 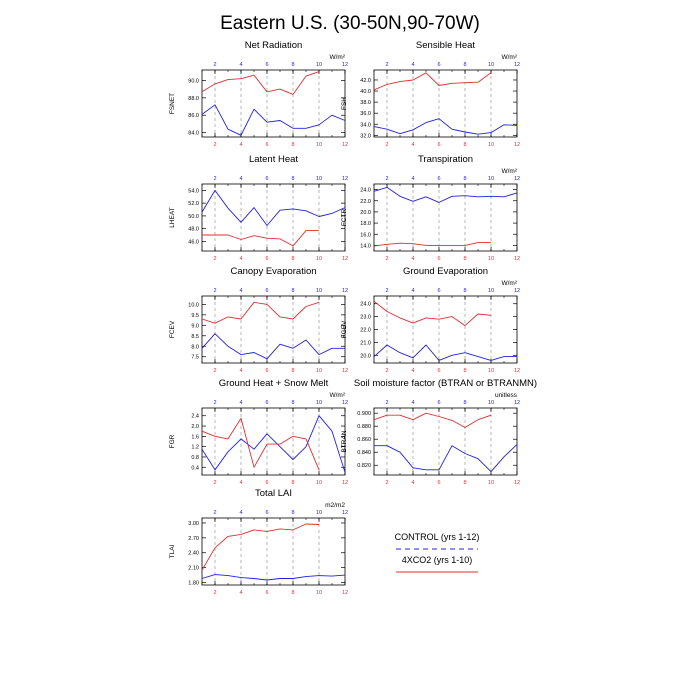 What do you see at coordinates (365, 318) in the screenshot?
I see `y-tick-label: 23.0` at bounding box center [365, 318].